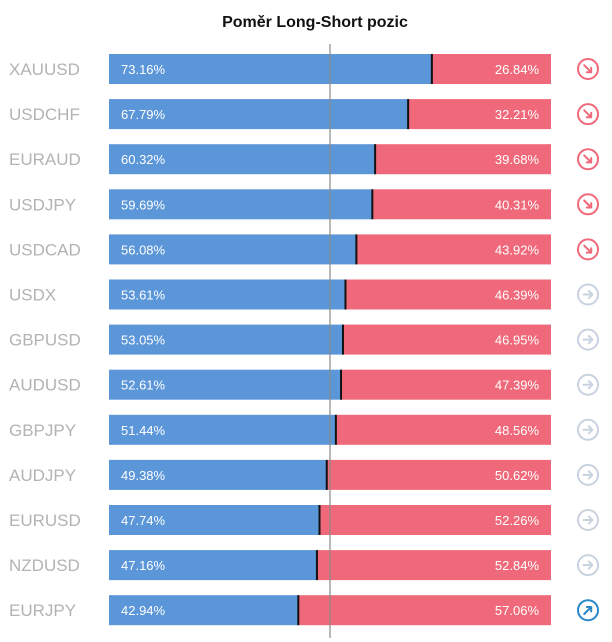 This screenshot has height=642, width=612. Describe the element at coordinates (143, 114) in the screenshot. I see `long-percent-label: 67.79%` at that location.